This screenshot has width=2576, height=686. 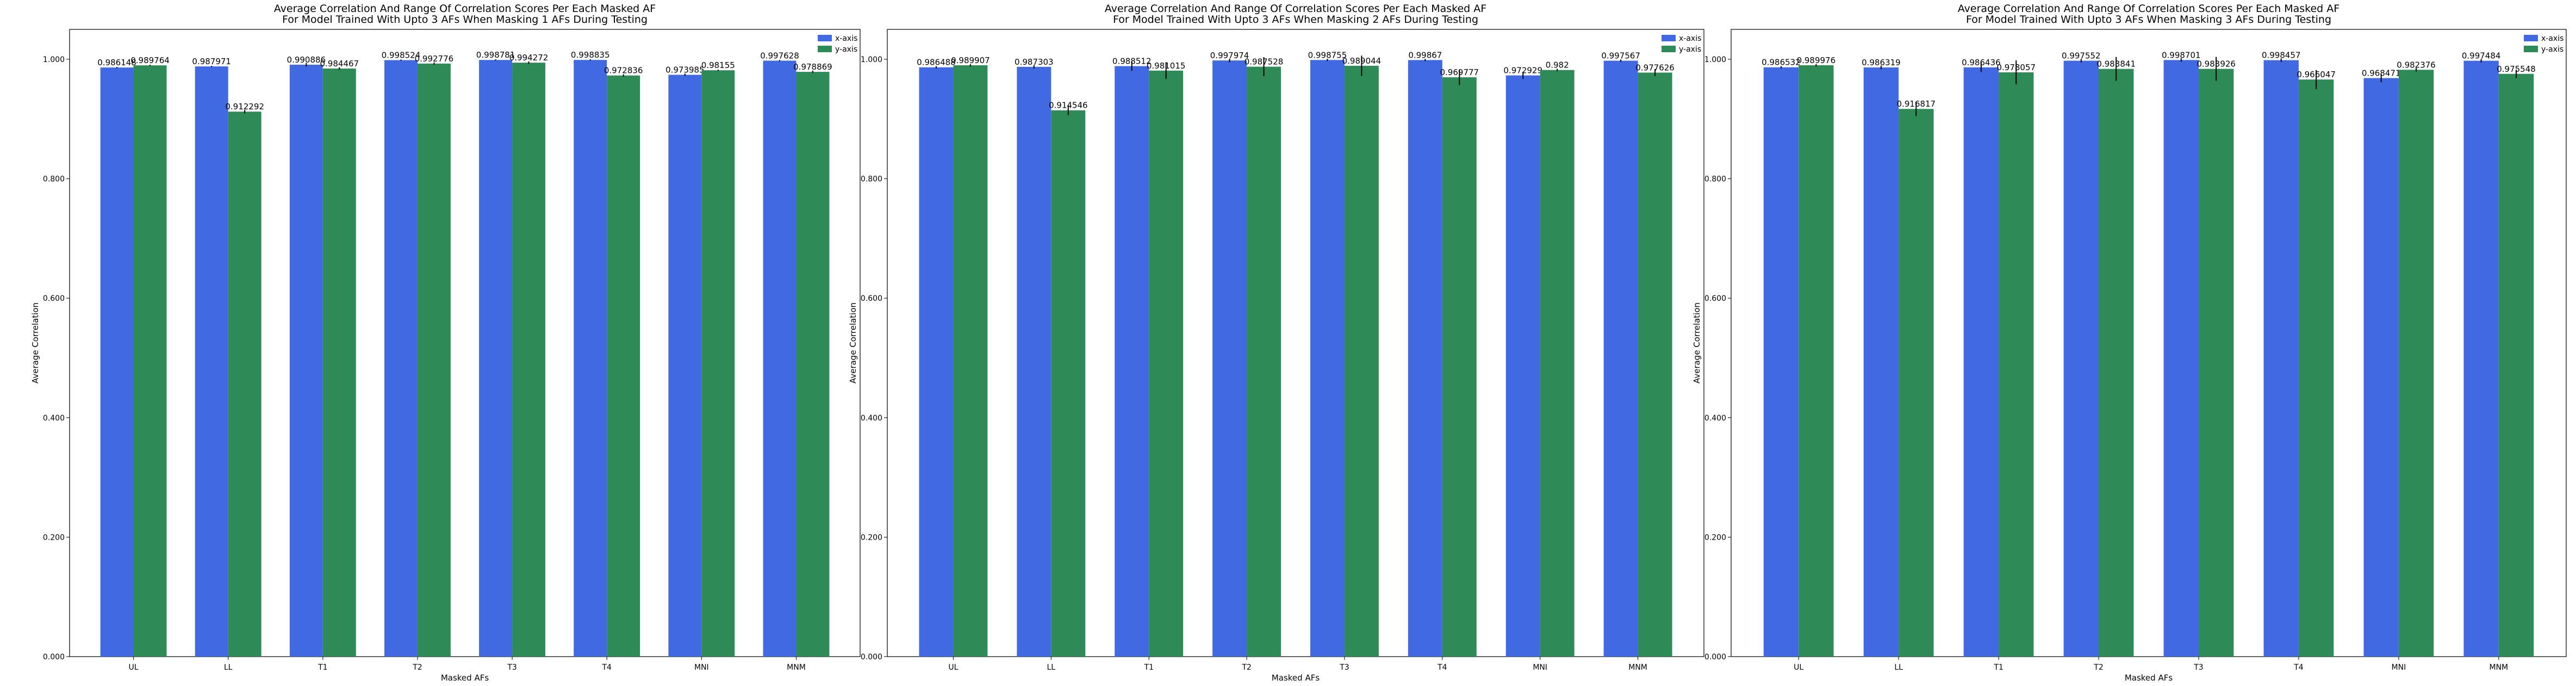 I want to click on data-label: 0.981015, so click(x=1166, y=66).